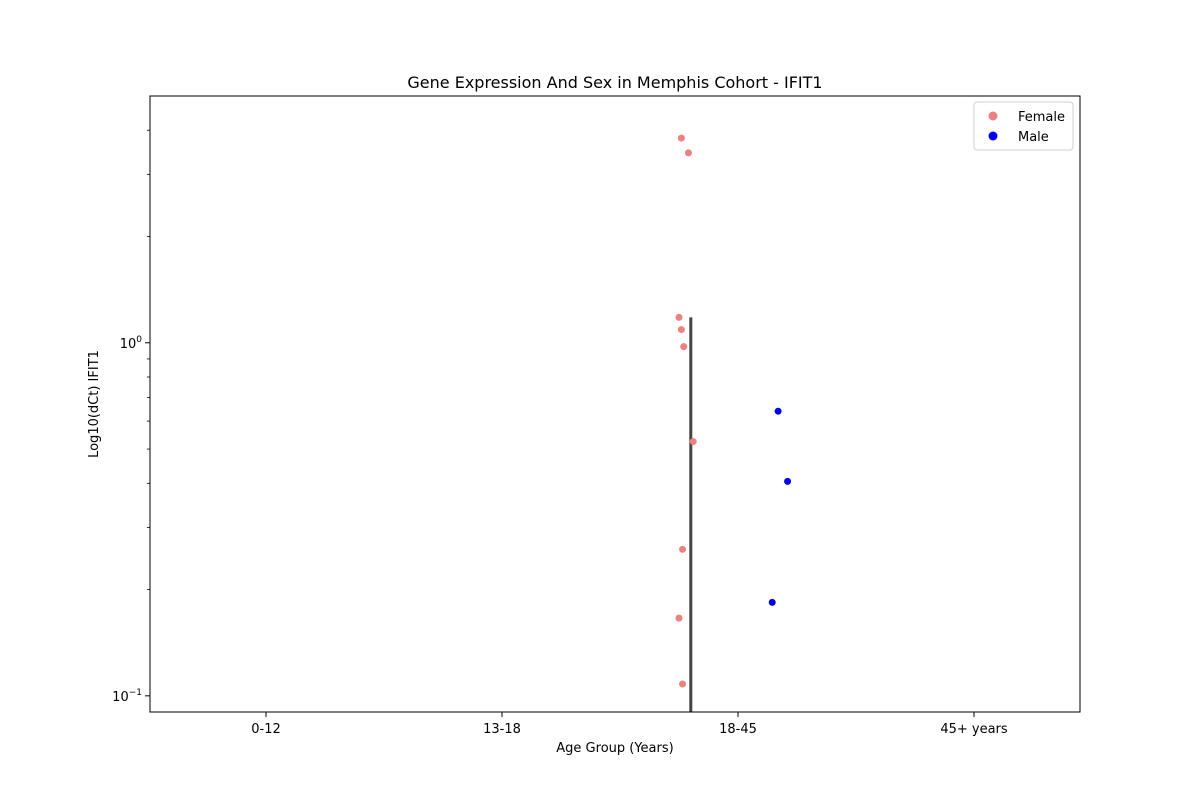 This screenshot has width=1200, height=800. I want to click on plot-area, so click(733, 423).